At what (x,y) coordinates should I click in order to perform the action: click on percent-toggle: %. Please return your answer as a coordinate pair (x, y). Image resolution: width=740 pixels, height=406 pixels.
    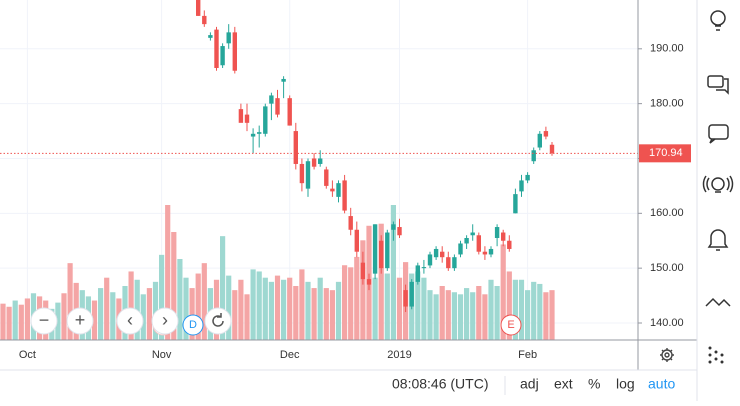
    Looking at the image, I should click on (594, 384).